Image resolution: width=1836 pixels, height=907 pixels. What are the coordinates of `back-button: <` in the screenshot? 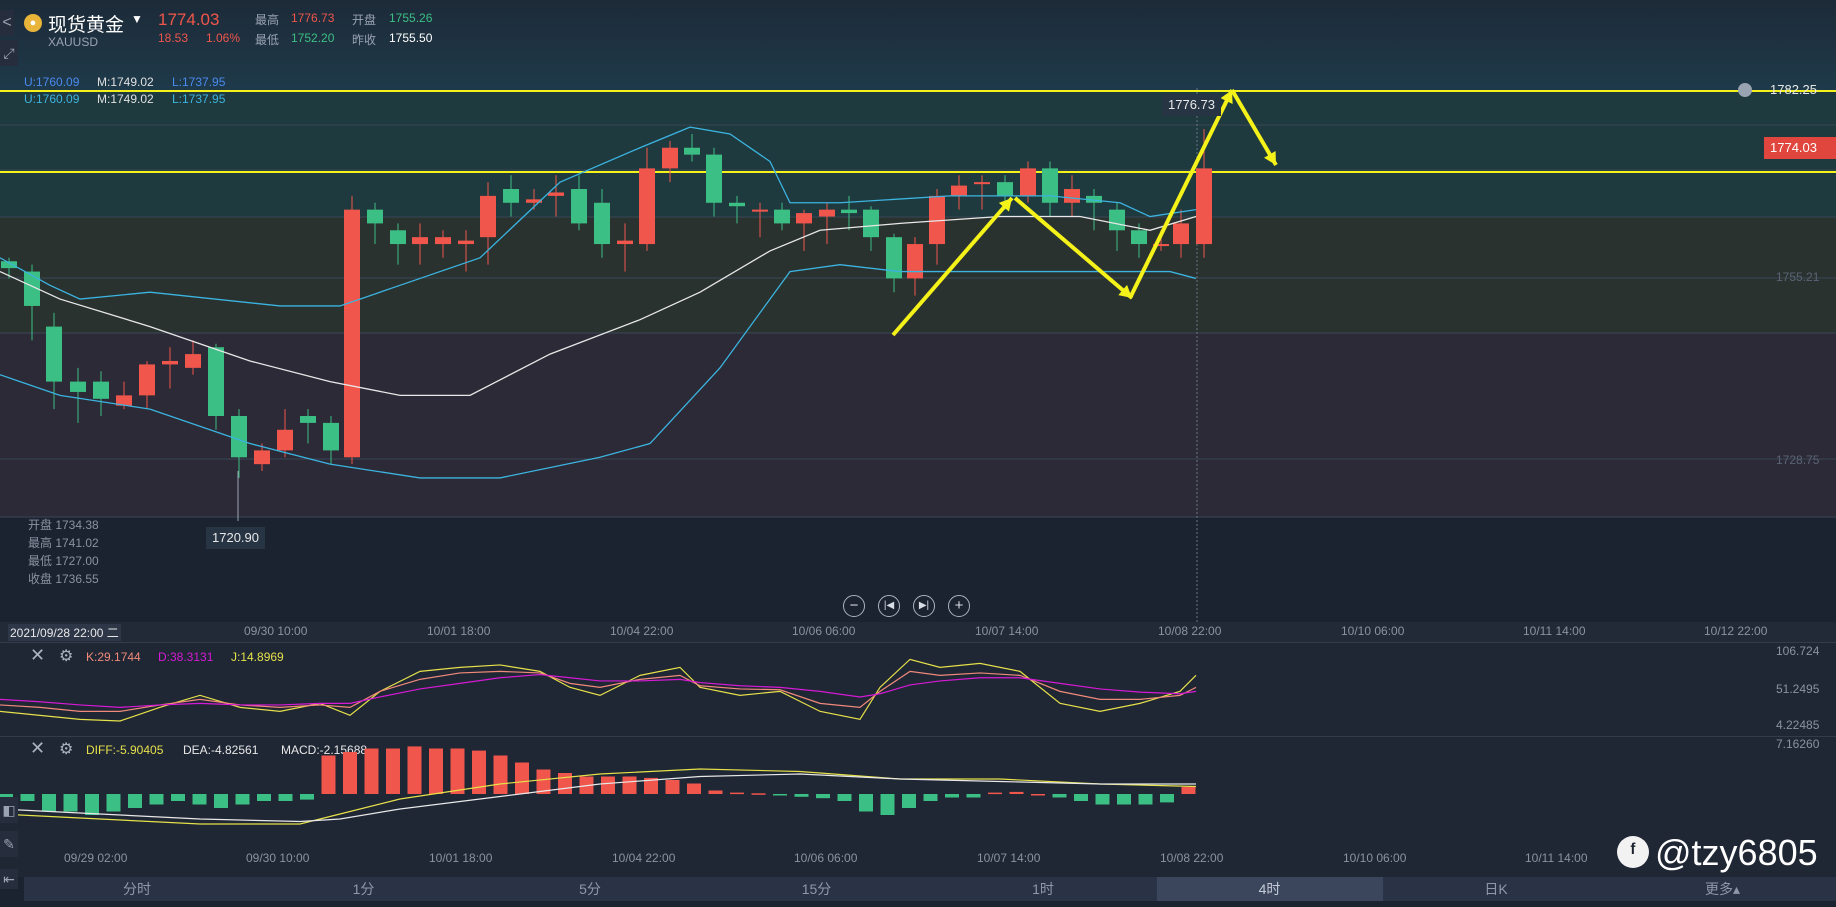 It's located at (7, 23).